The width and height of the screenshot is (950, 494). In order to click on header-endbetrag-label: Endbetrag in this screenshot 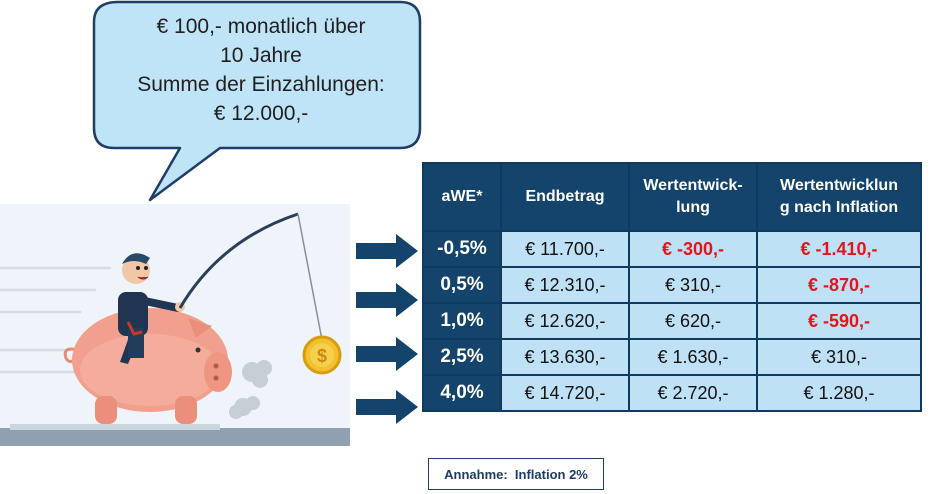, I will do `click(565, 196)`.